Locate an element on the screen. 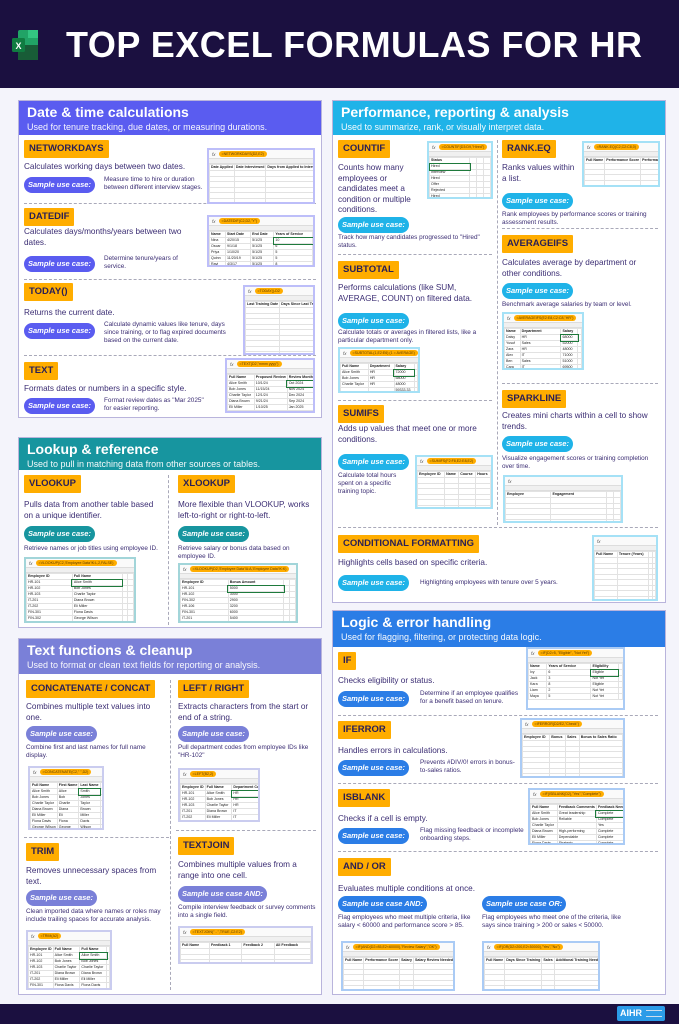  sheet-row: HR-102 Bob Jones Bob Jones is located at coordinates (69, 961).